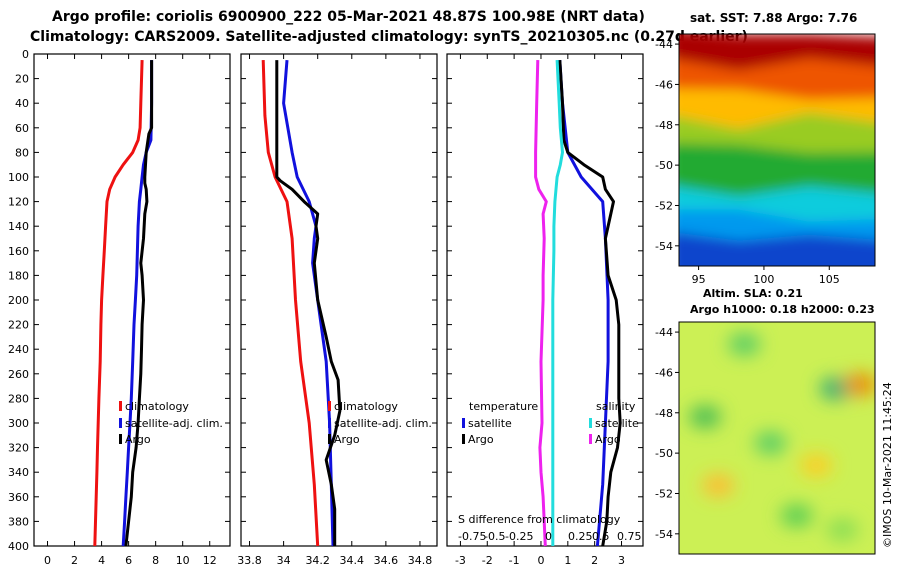 The image size is (900, 580). What do you see at coordinates (664, 413) in the screenshot?
I see `lat-tick-label: -48` at bounding box center [664, 413].